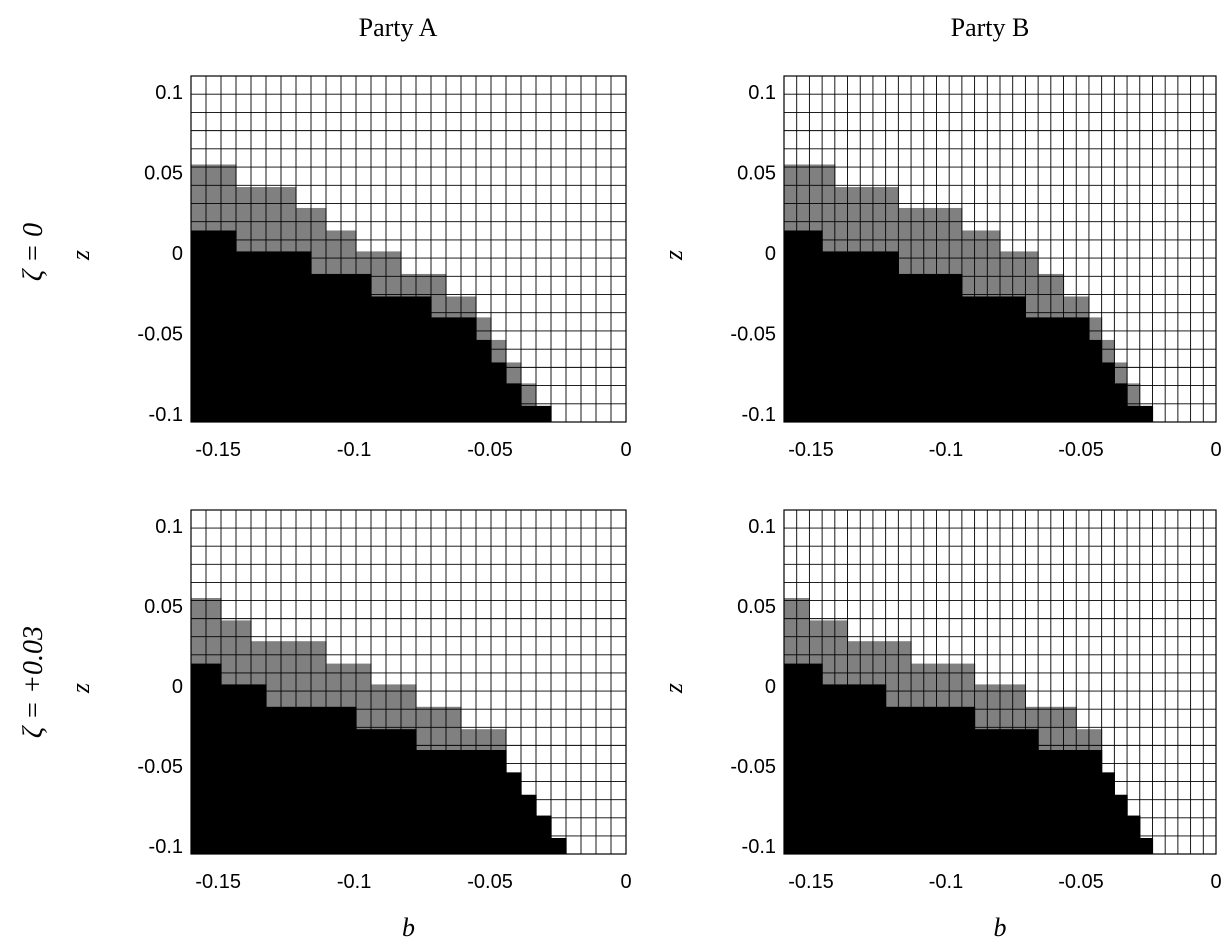  Describe the element at coordinates (408, 926) in the screenshot. I see `x-axis-label: b` at that location.